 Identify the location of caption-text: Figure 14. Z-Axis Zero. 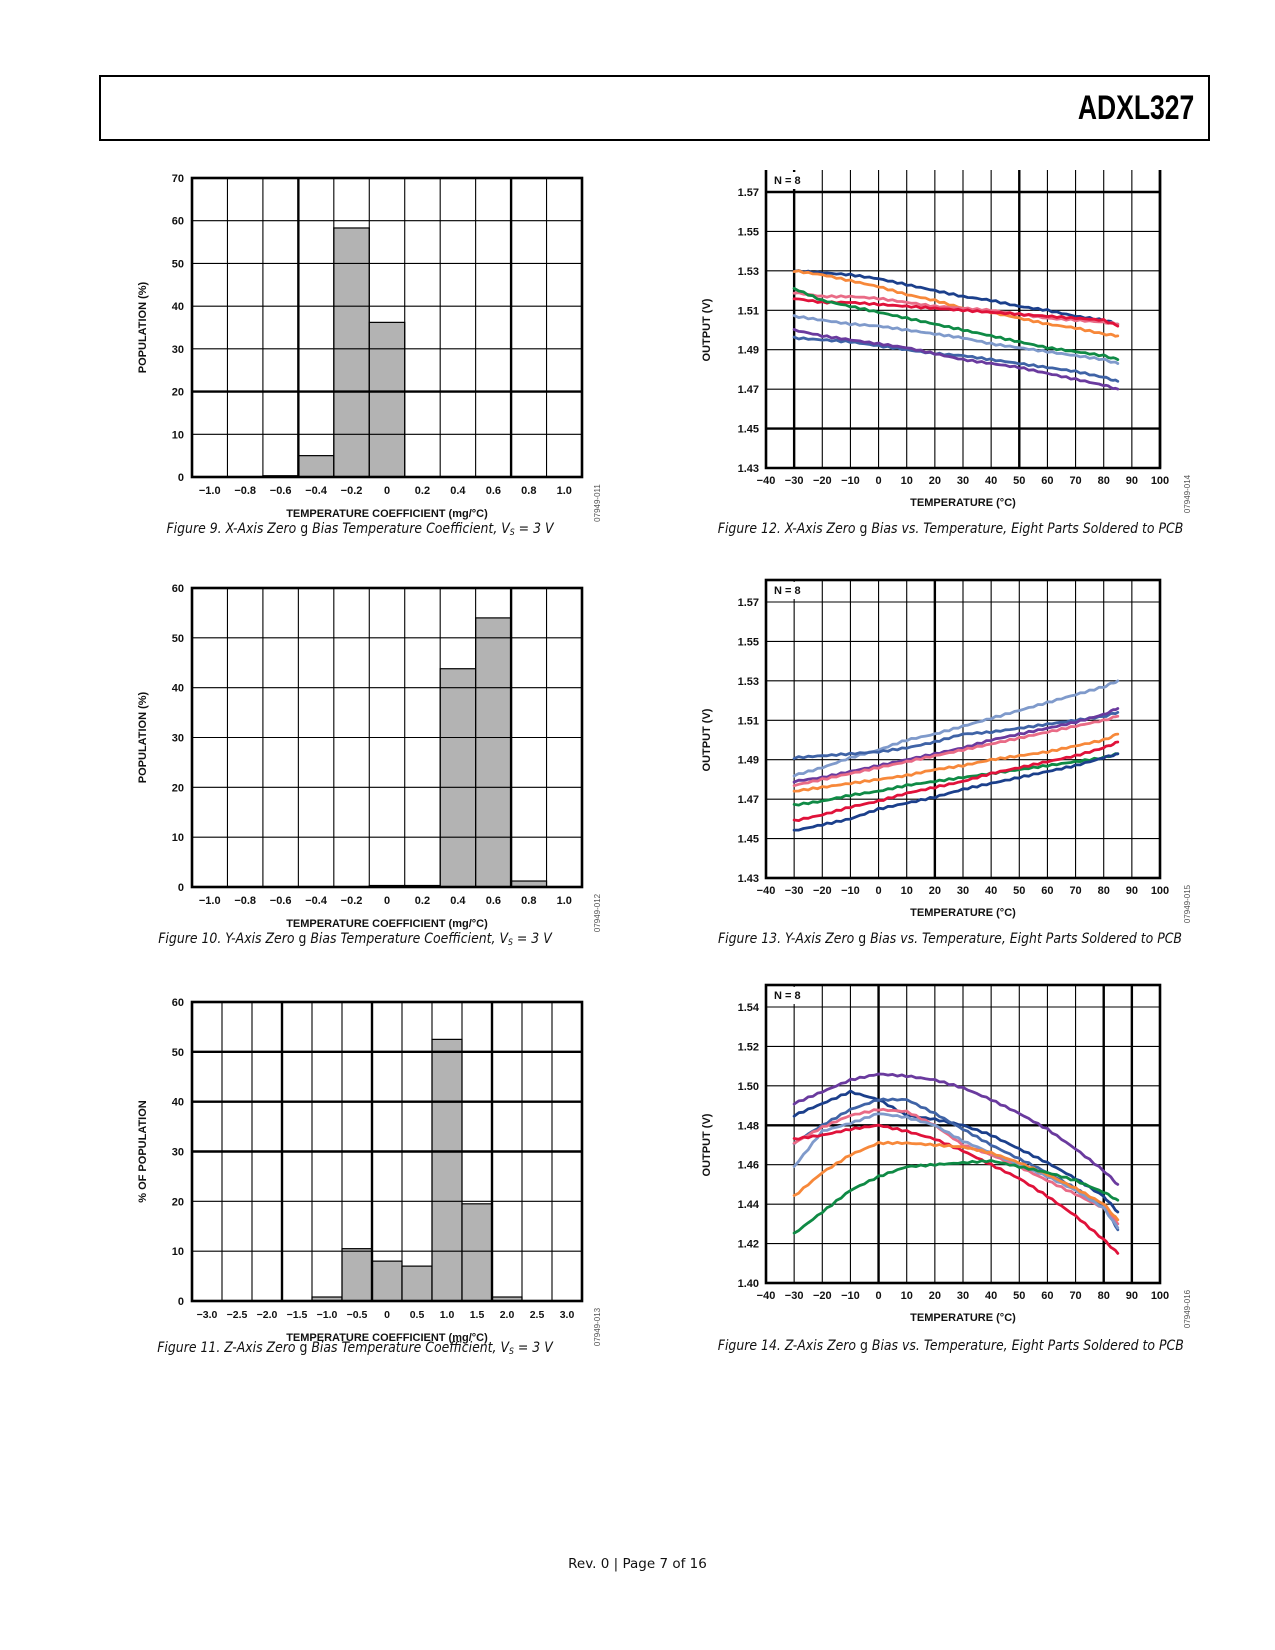
(789, 1346).